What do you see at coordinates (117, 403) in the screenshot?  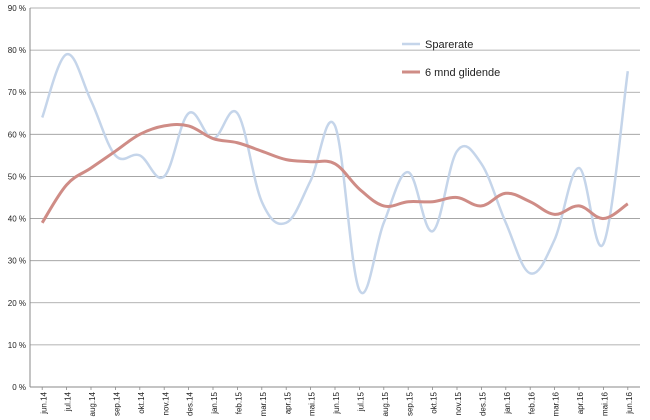 I see `x-tick-label: sep.14` at bounding box center [117, 403].